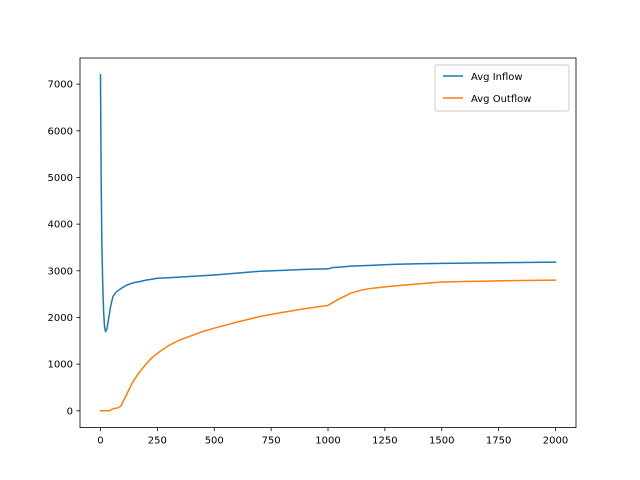 The width and height of the screenshot is (640, 480). What do you see at coordinates (60, 225) in the screenshot?
I see `y-tick-label: 4000` at bounding box center [60, 225].